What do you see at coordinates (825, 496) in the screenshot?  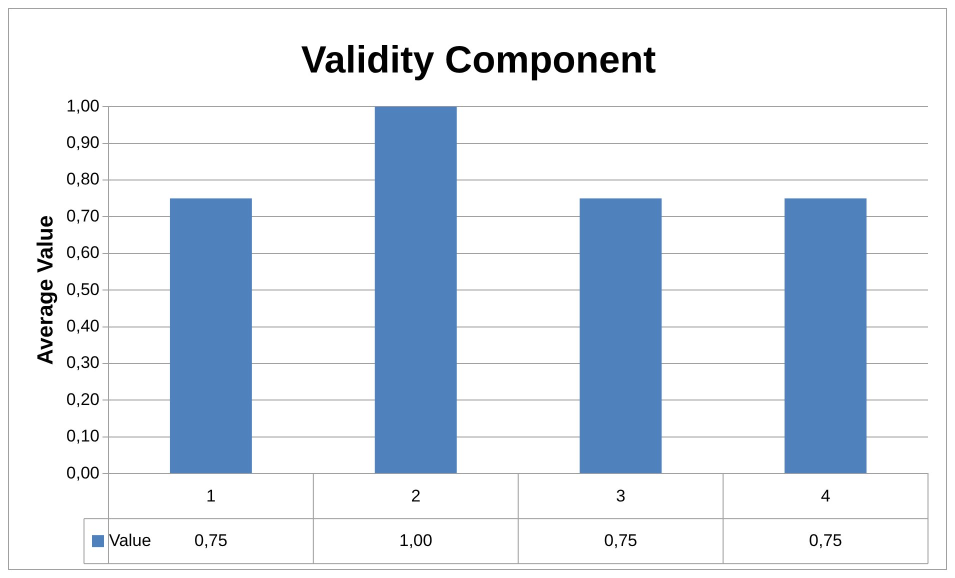 I see `x-tick-label: 4` at bounding box center [825, 496].